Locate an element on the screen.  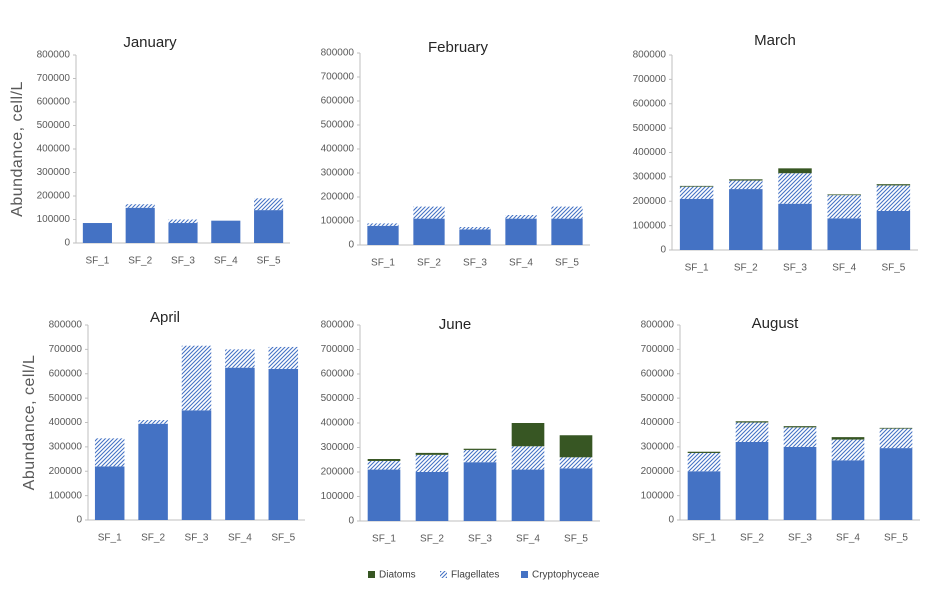
y-axis-label: Abundance, cell/L is located at coordinates (17, 149).